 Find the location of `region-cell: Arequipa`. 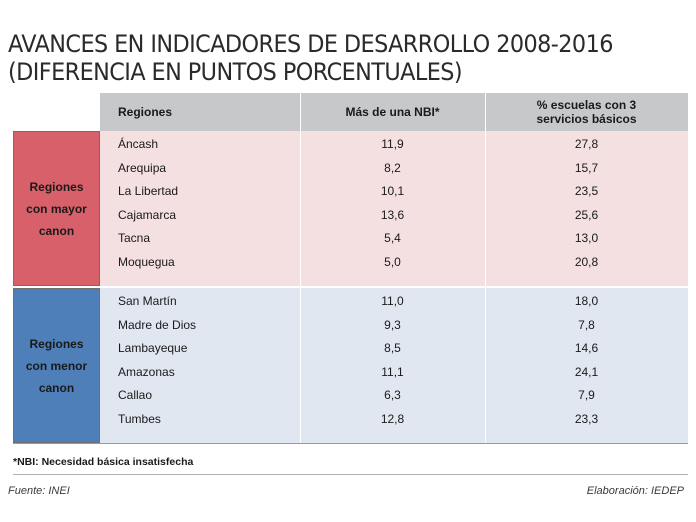

region-cell: Arequipa is located at coordinates (142, 167).